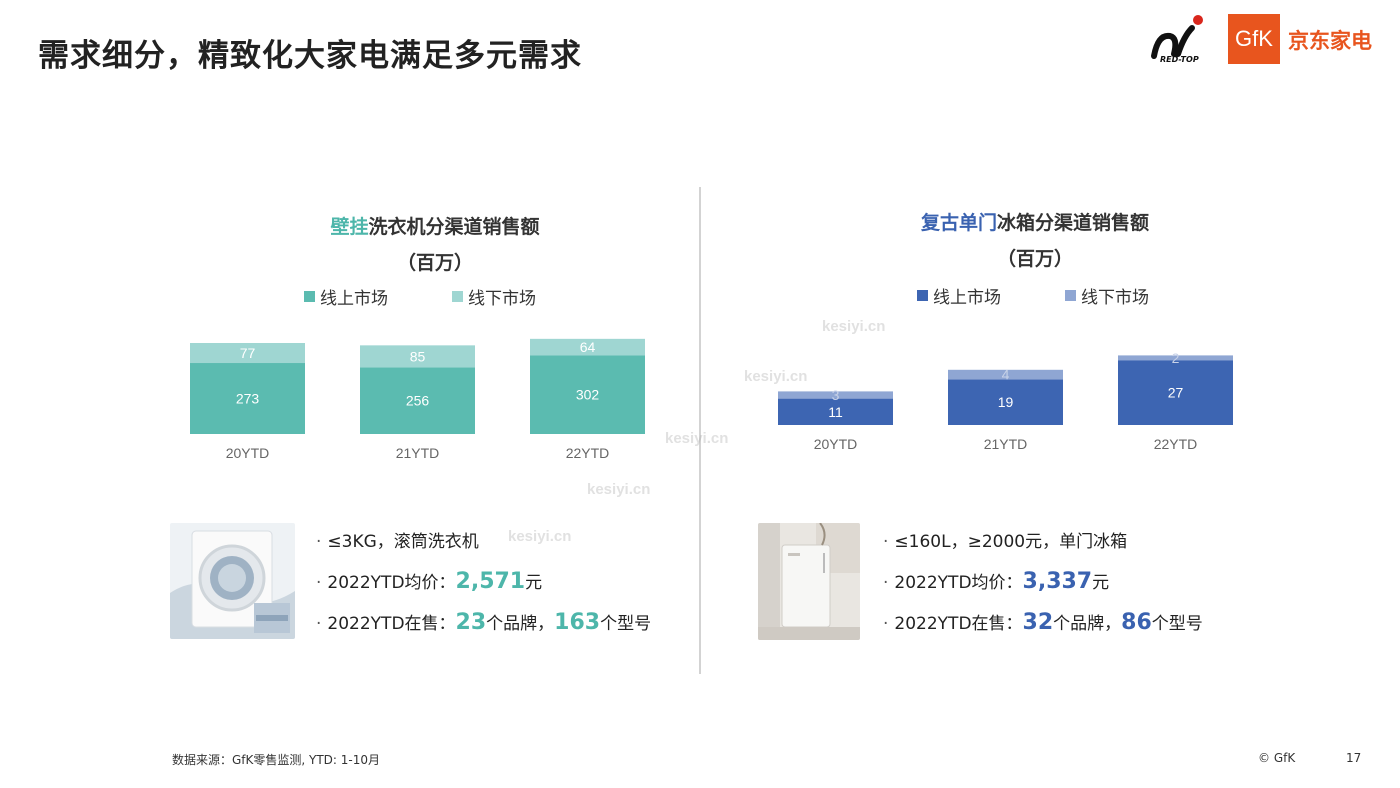  Describe the element at coordinates (483, 547) in the screenshot. I see `left-bullet-spec: · ≤3KG，滚筒洗衣机` at that location.